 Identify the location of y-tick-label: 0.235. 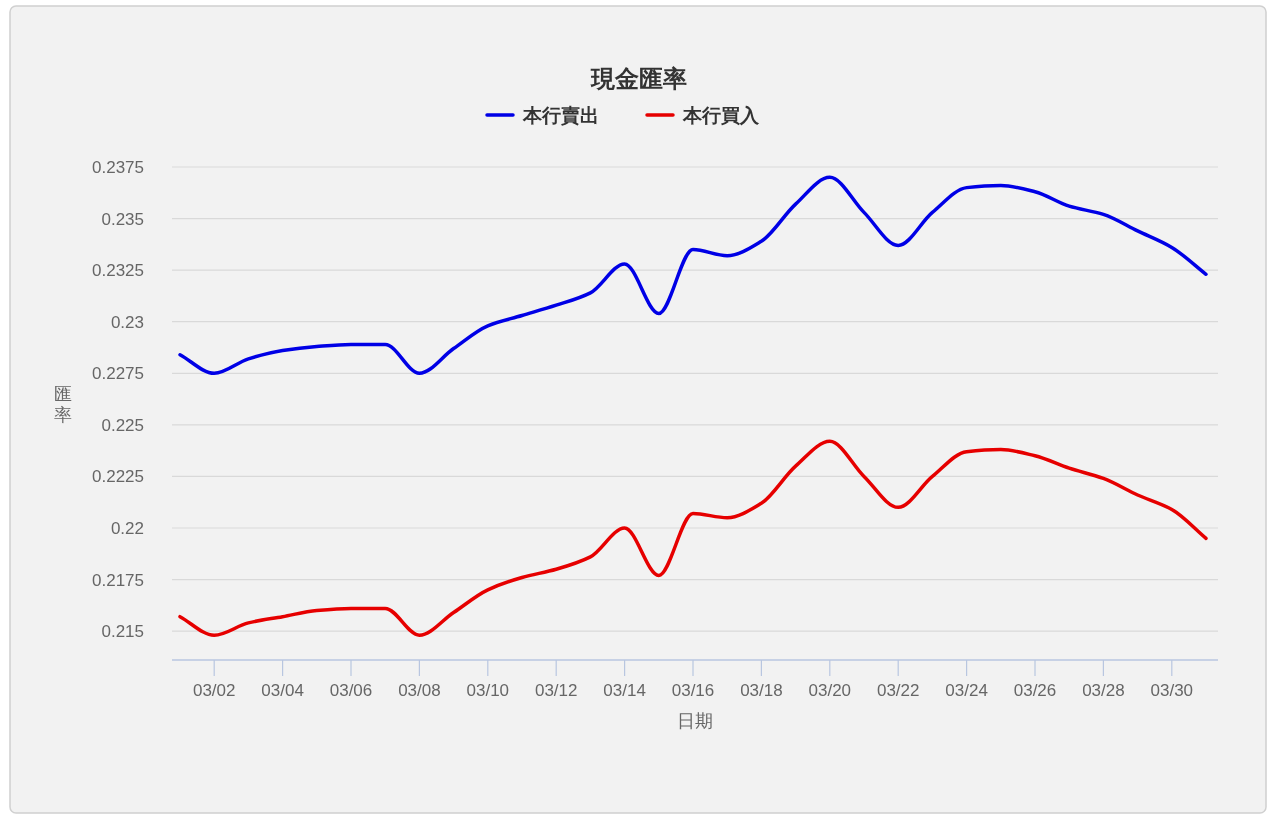
(122, 219).